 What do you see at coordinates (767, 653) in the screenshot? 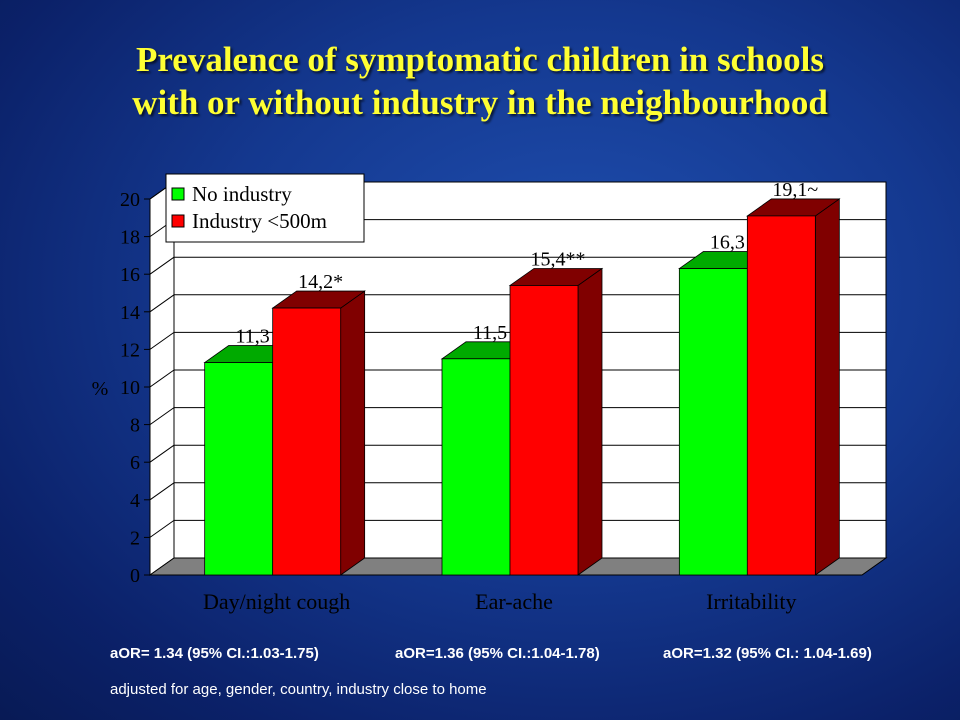
I see `aor-note-irritability: aOR=1.32 (95% CI.: 1.04-1.69)` at bounding box center [767, 653].